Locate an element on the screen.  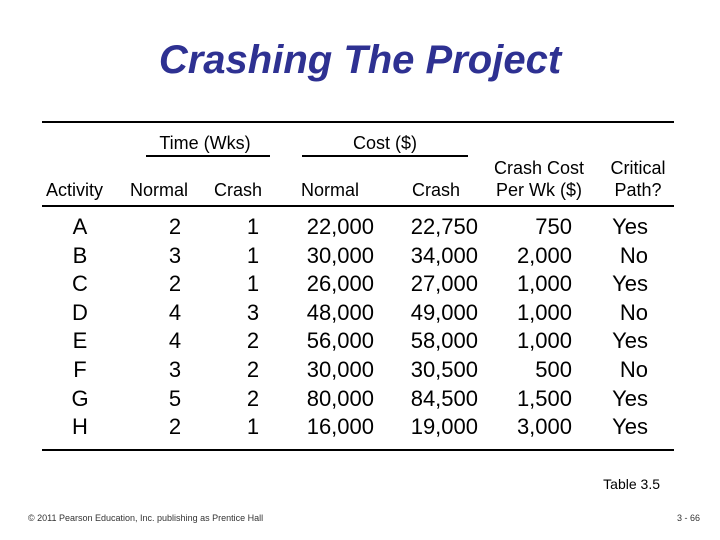
cost-group-header: Cost ($) is located at coordinates (384, 143).